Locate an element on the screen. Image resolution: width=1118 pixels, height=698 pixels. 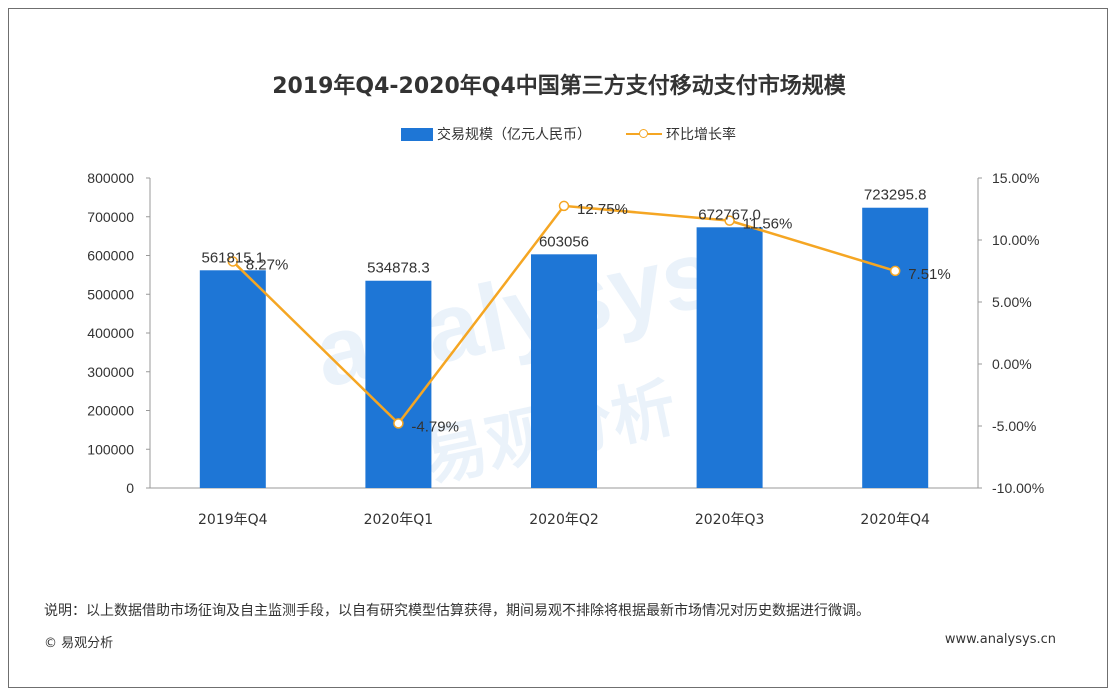
bar-value-label: 723295.8 is located at coordinates (895, 195).